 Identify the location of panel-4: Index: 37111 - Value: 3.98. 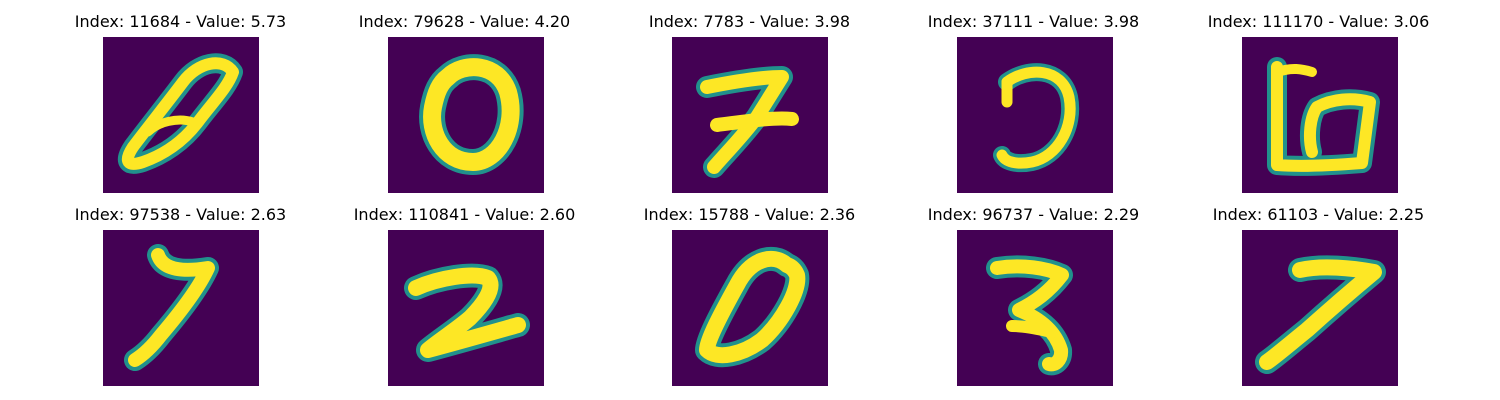
(1033, 103).